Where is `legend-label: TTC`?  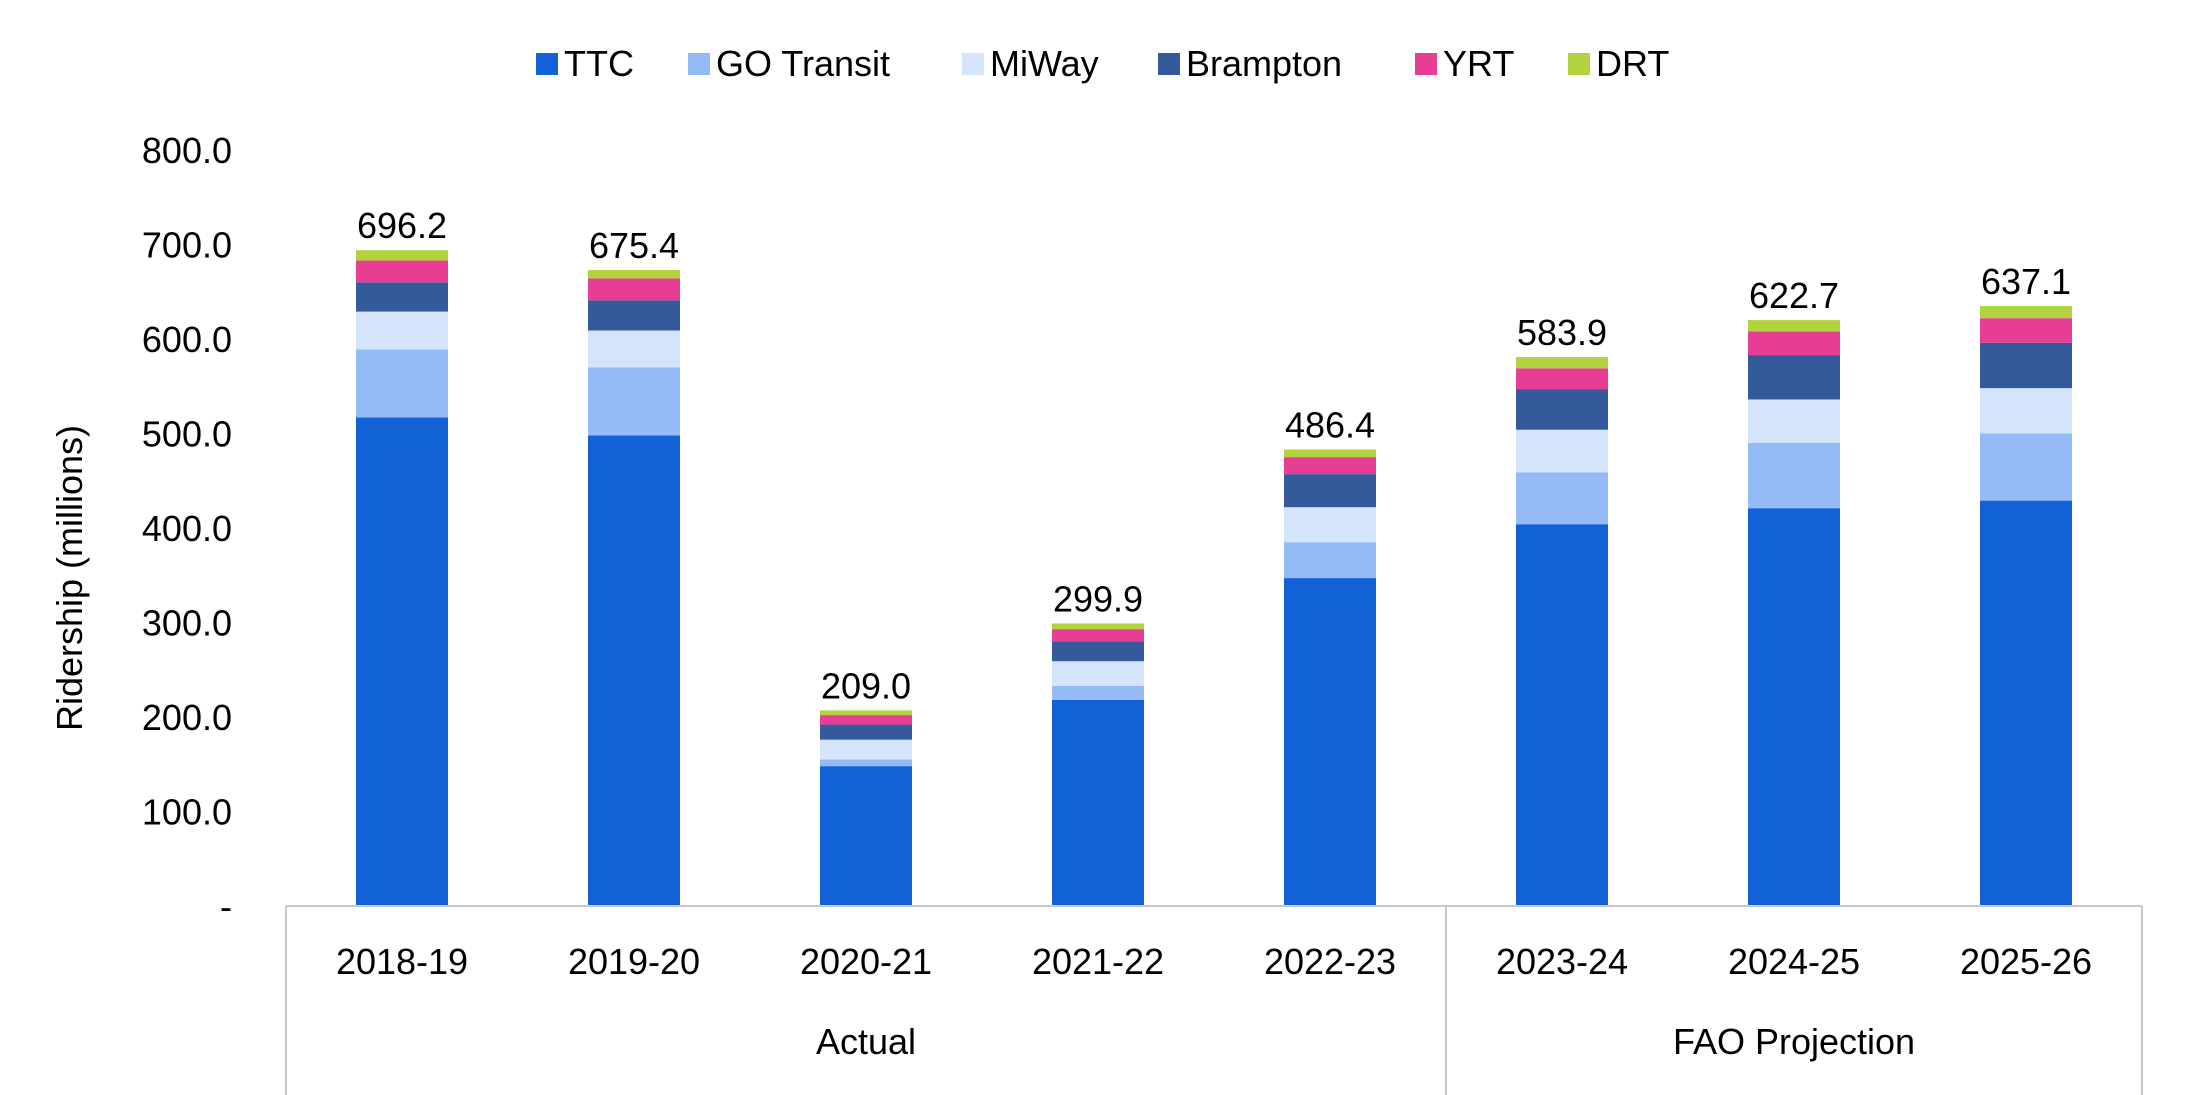 legend-label: TTC is located at coordinates (599, 63).